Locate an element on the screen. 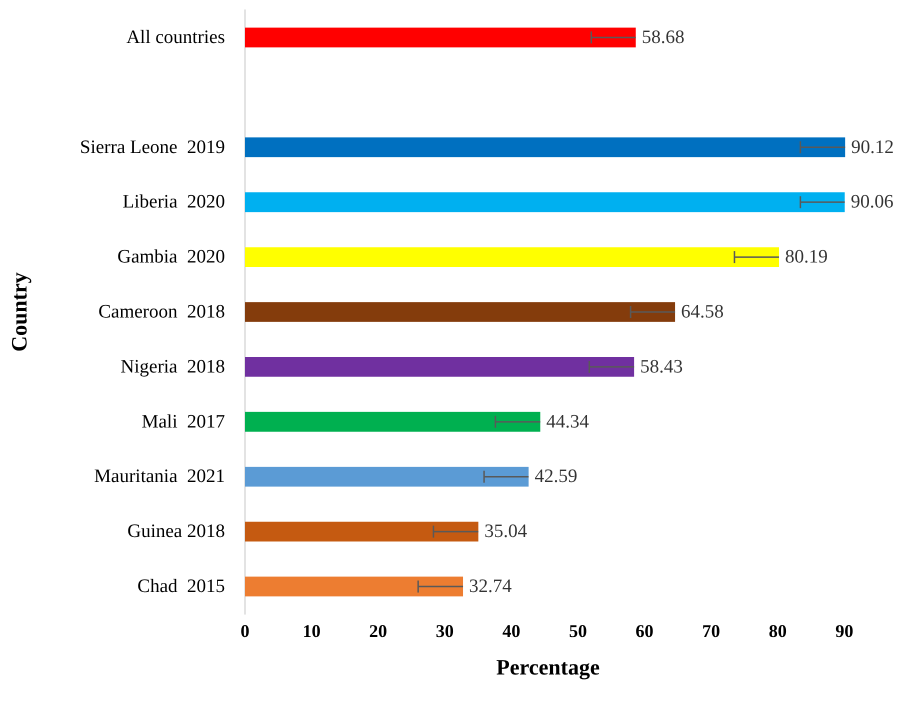 This screenshot has height=706, width=911. data-label: 80.19 is located at coordinates (806, 257).